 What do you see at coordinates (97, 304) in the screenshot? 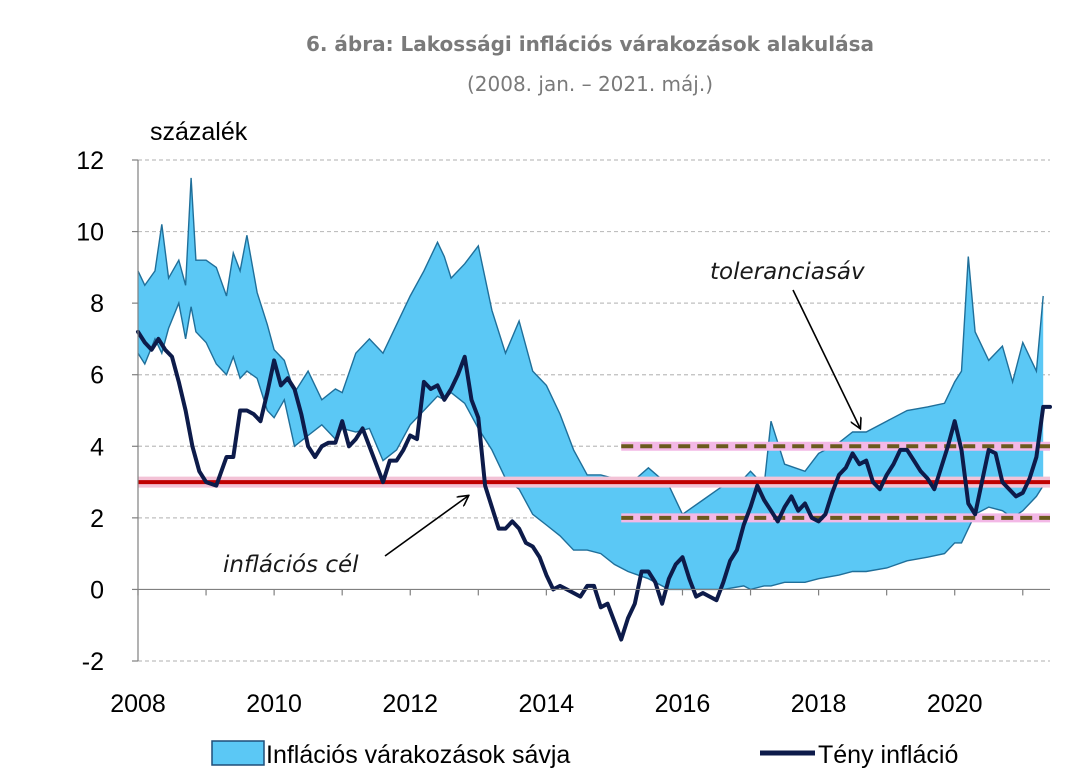
I see `y-tick-label: 8` at bounding box center [97, 304].